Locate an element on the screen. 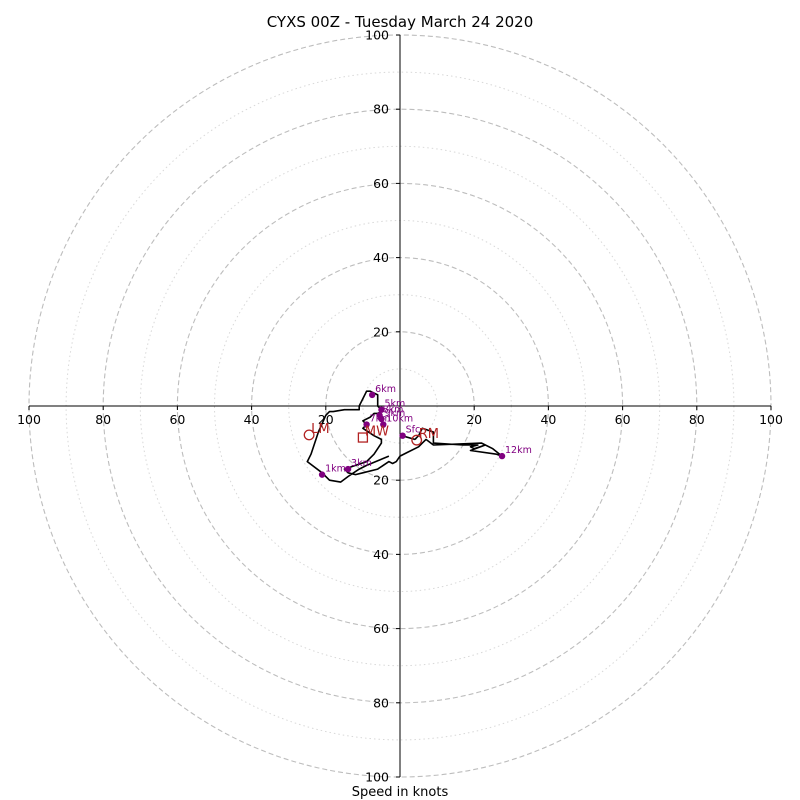 This screenshot has height=800, width=800. motion-marker-LM is located at coordinates (309, 435).